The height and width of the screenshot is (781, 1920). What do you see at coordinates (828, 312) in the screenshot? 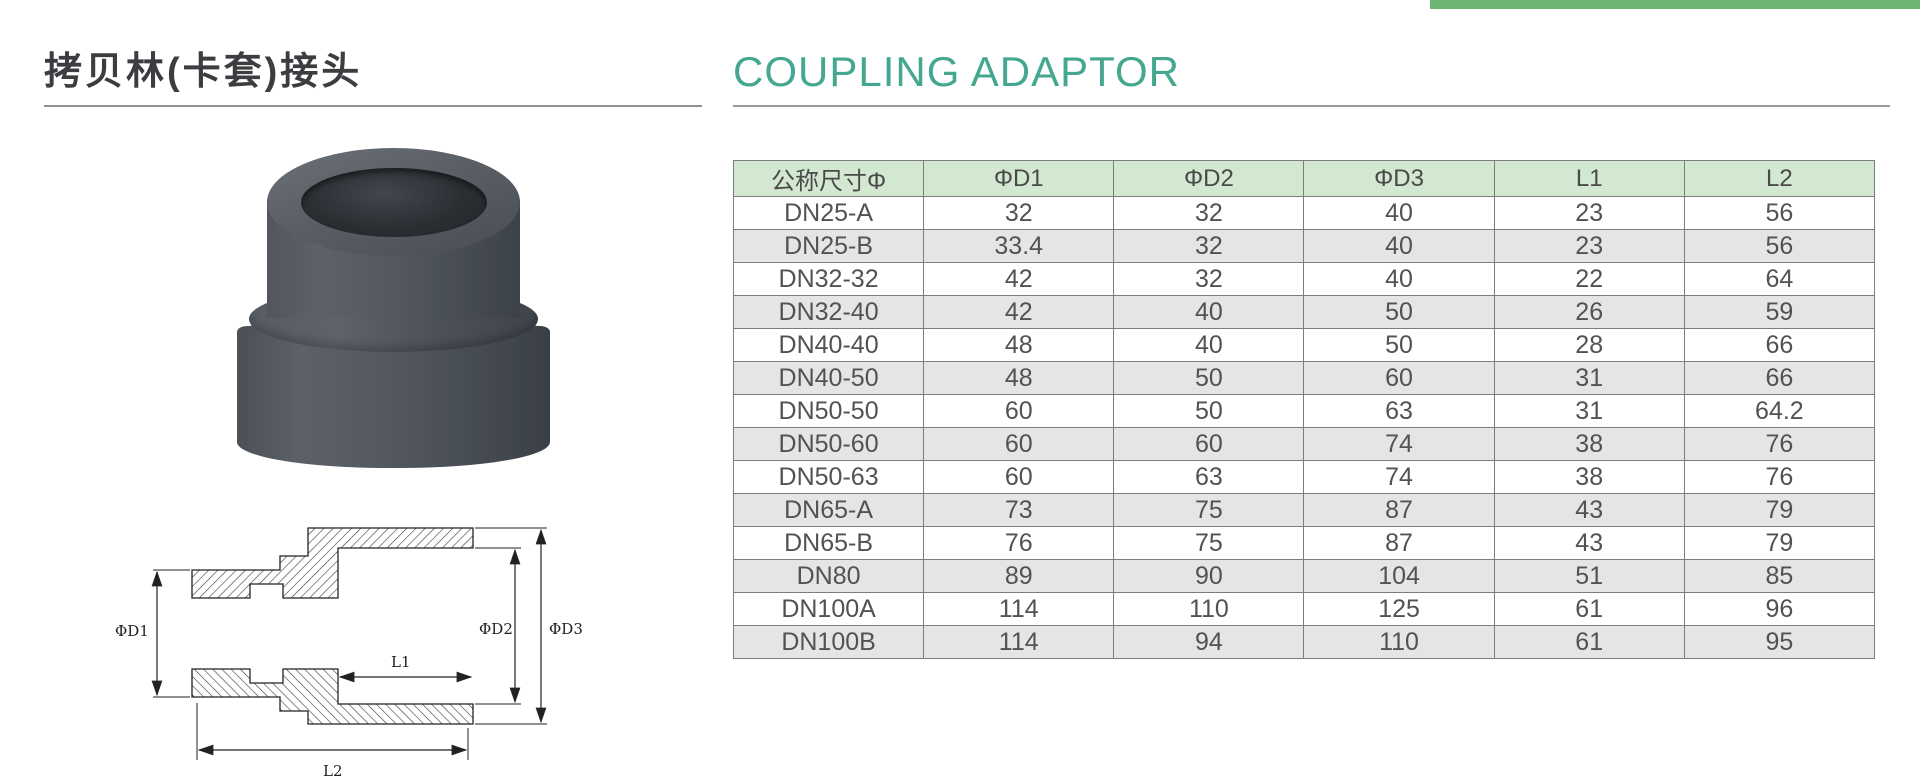
I see `size-cell: DN32-40` at bounding box center [828, 312].